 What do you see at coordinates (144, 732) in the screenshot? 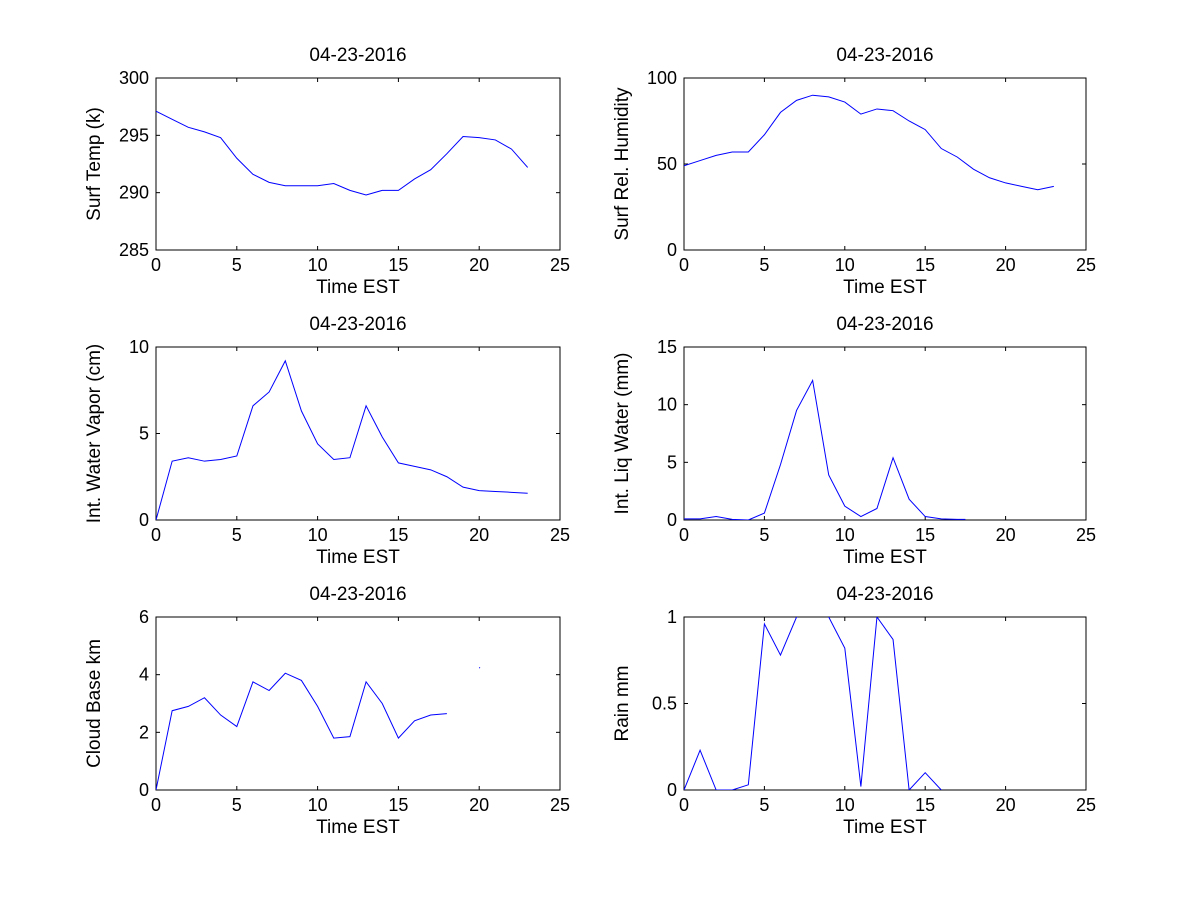
I see `y-tick-label: 2` at bounding box center [144, 732].